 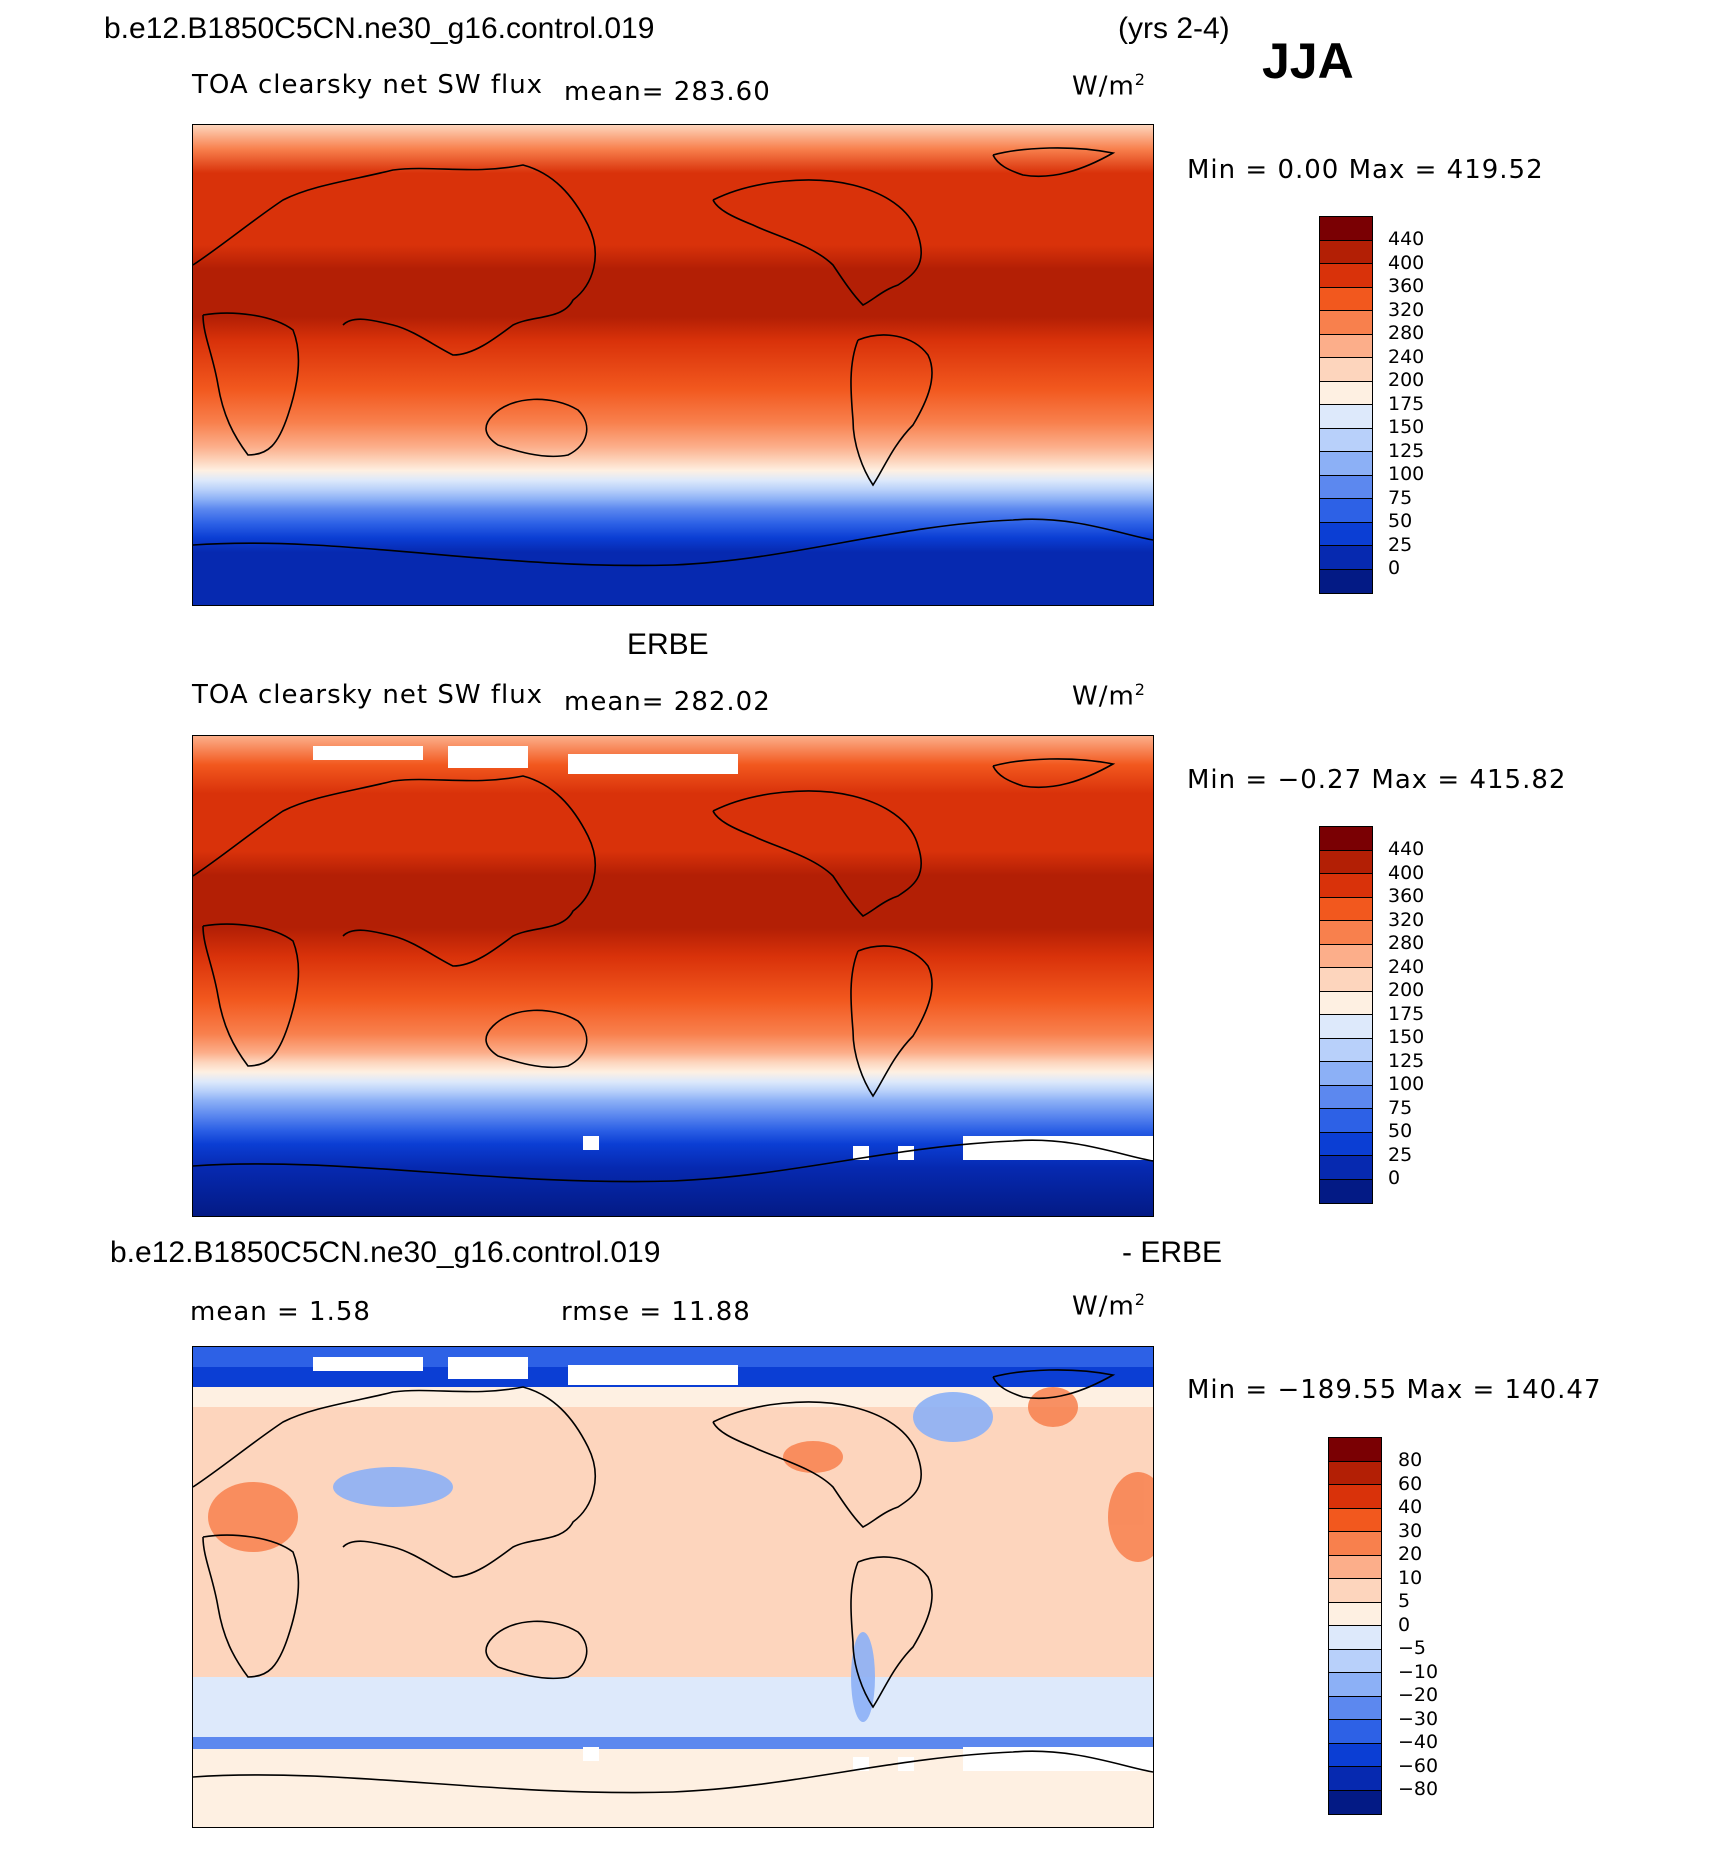 I want to click on colorbar-tick-label: −20, so click(x=1418, y=1695).